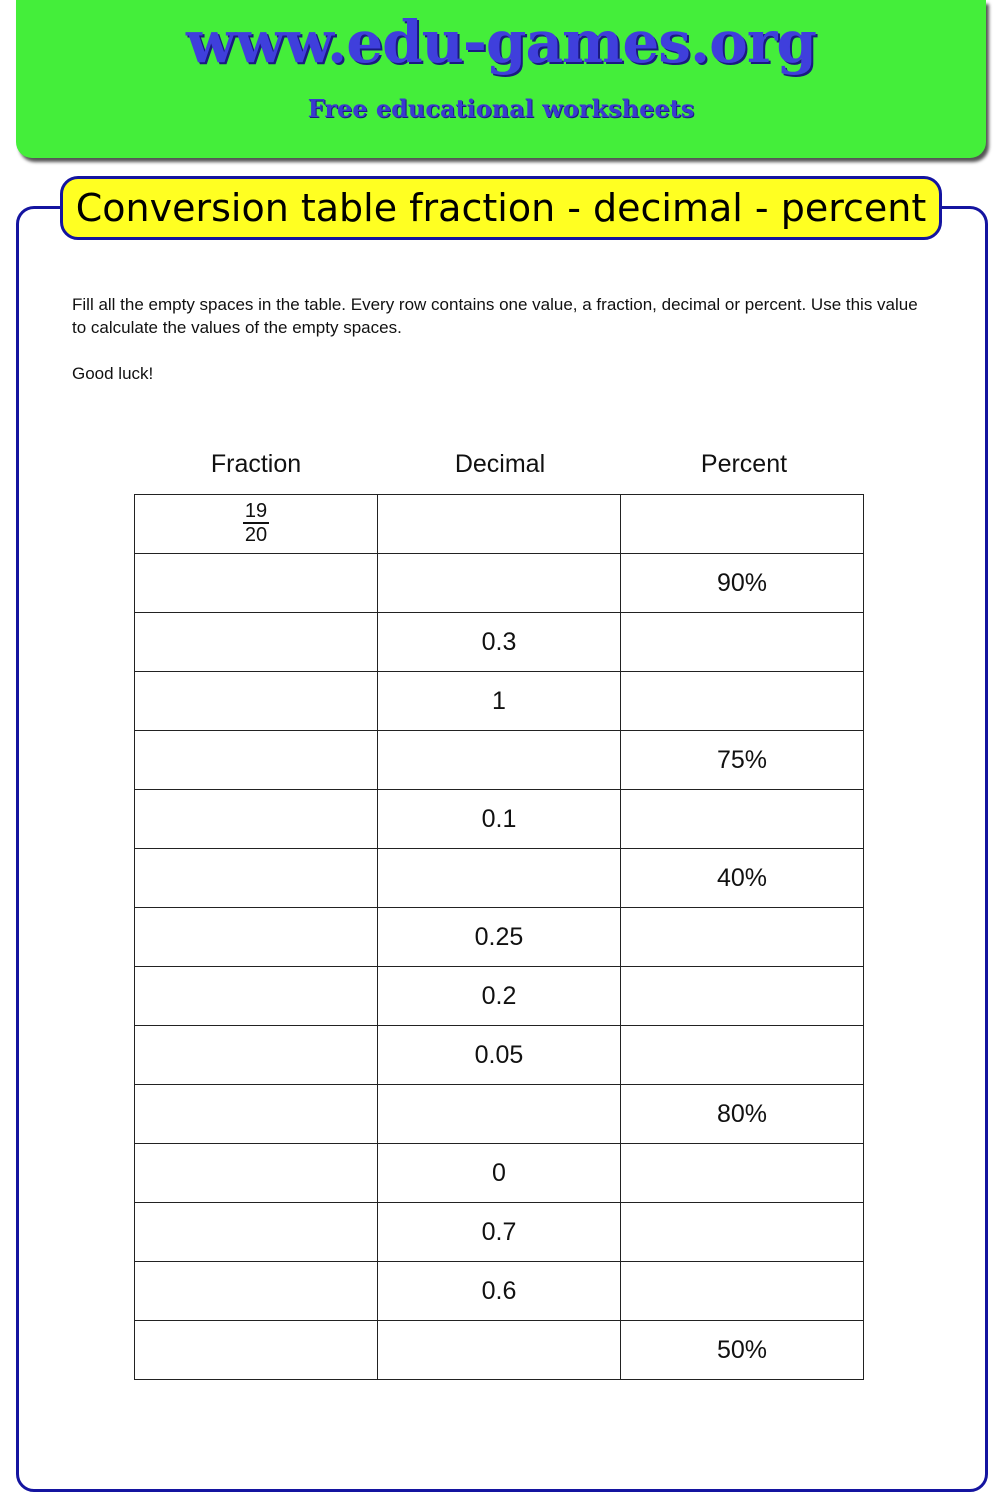 This screenshot has width=1000, height=1500. I want to click on column-header-percent: Percent, so click(744, 464).